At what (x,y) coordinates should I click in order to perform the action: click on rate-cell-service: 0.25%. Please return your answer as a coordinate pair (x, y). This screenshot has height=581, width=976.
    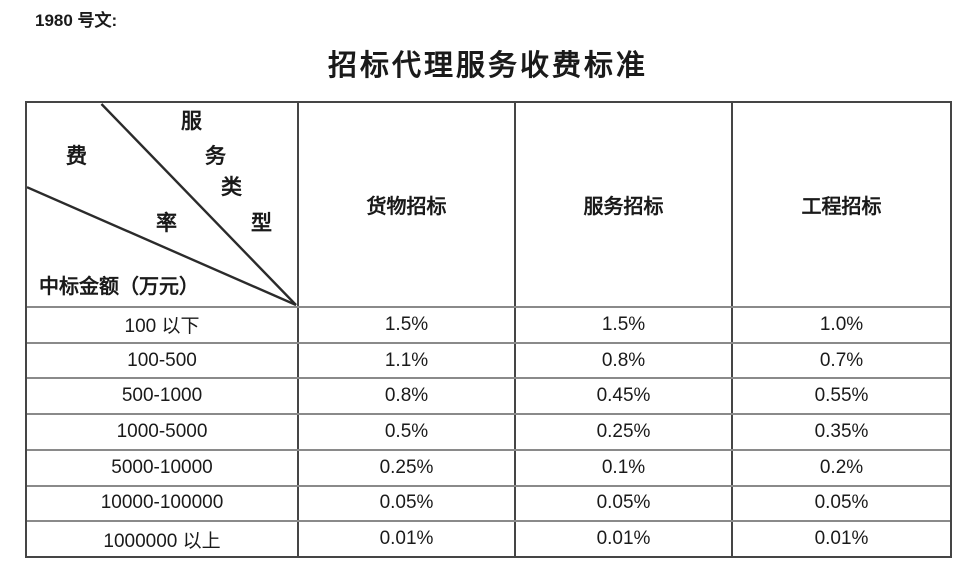
    Looking at the image, I should click on (624, 432).